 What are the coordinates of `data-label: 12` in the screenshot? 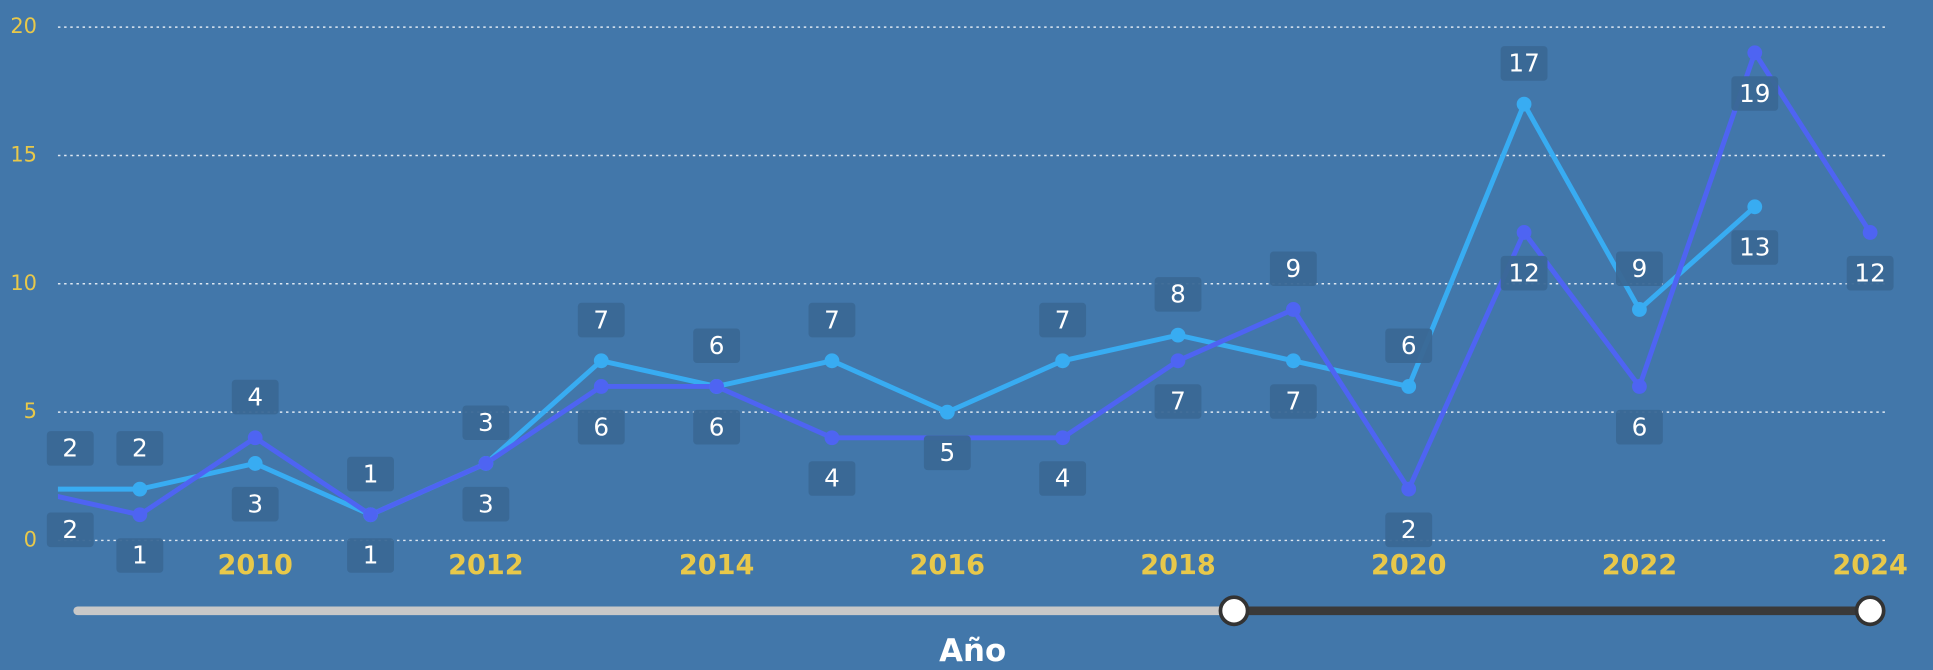 It's located at (1524, 273).